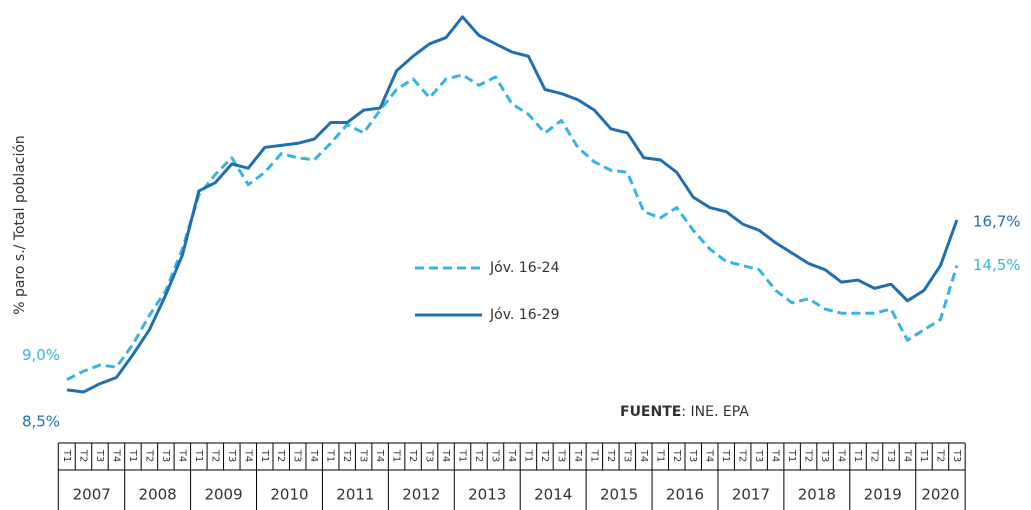 This screenshot has height=510, width=1031. Describe the element at coordinates (92, 495) in the screenshot. I see `year-label: 2007` at that location.